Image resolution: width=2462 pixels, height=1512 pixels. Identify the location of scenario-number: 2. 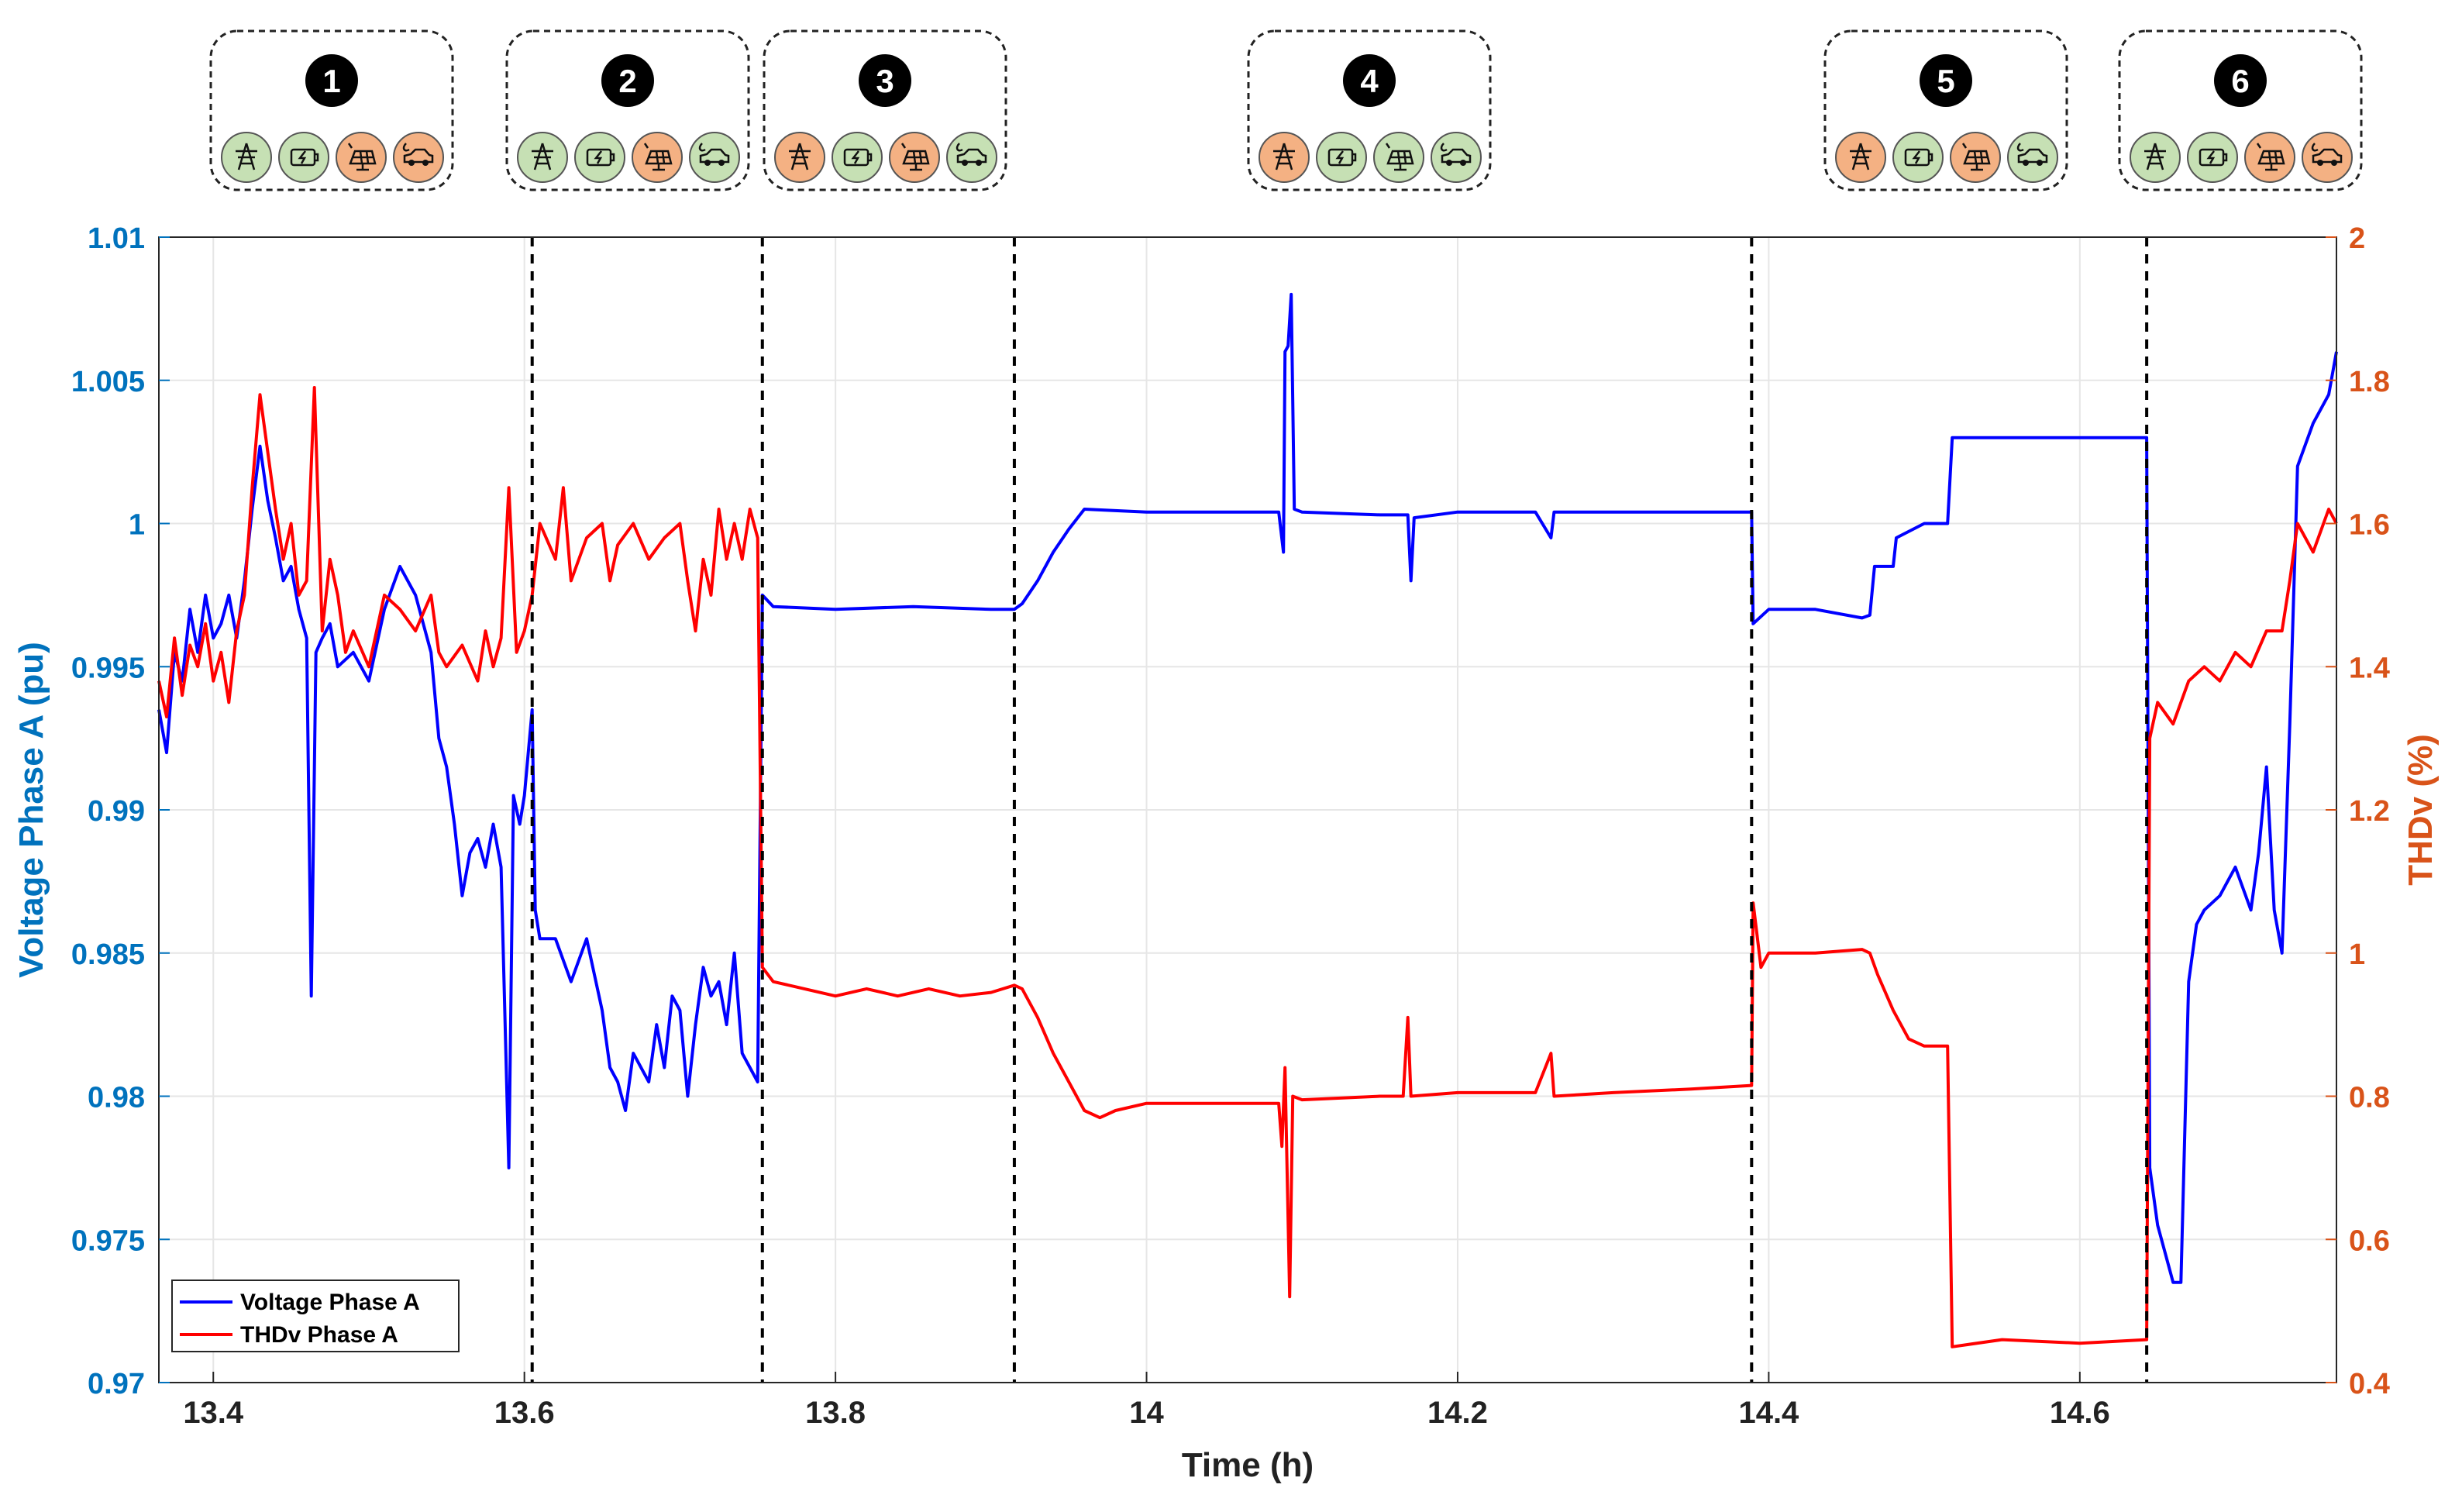
(627, 81).